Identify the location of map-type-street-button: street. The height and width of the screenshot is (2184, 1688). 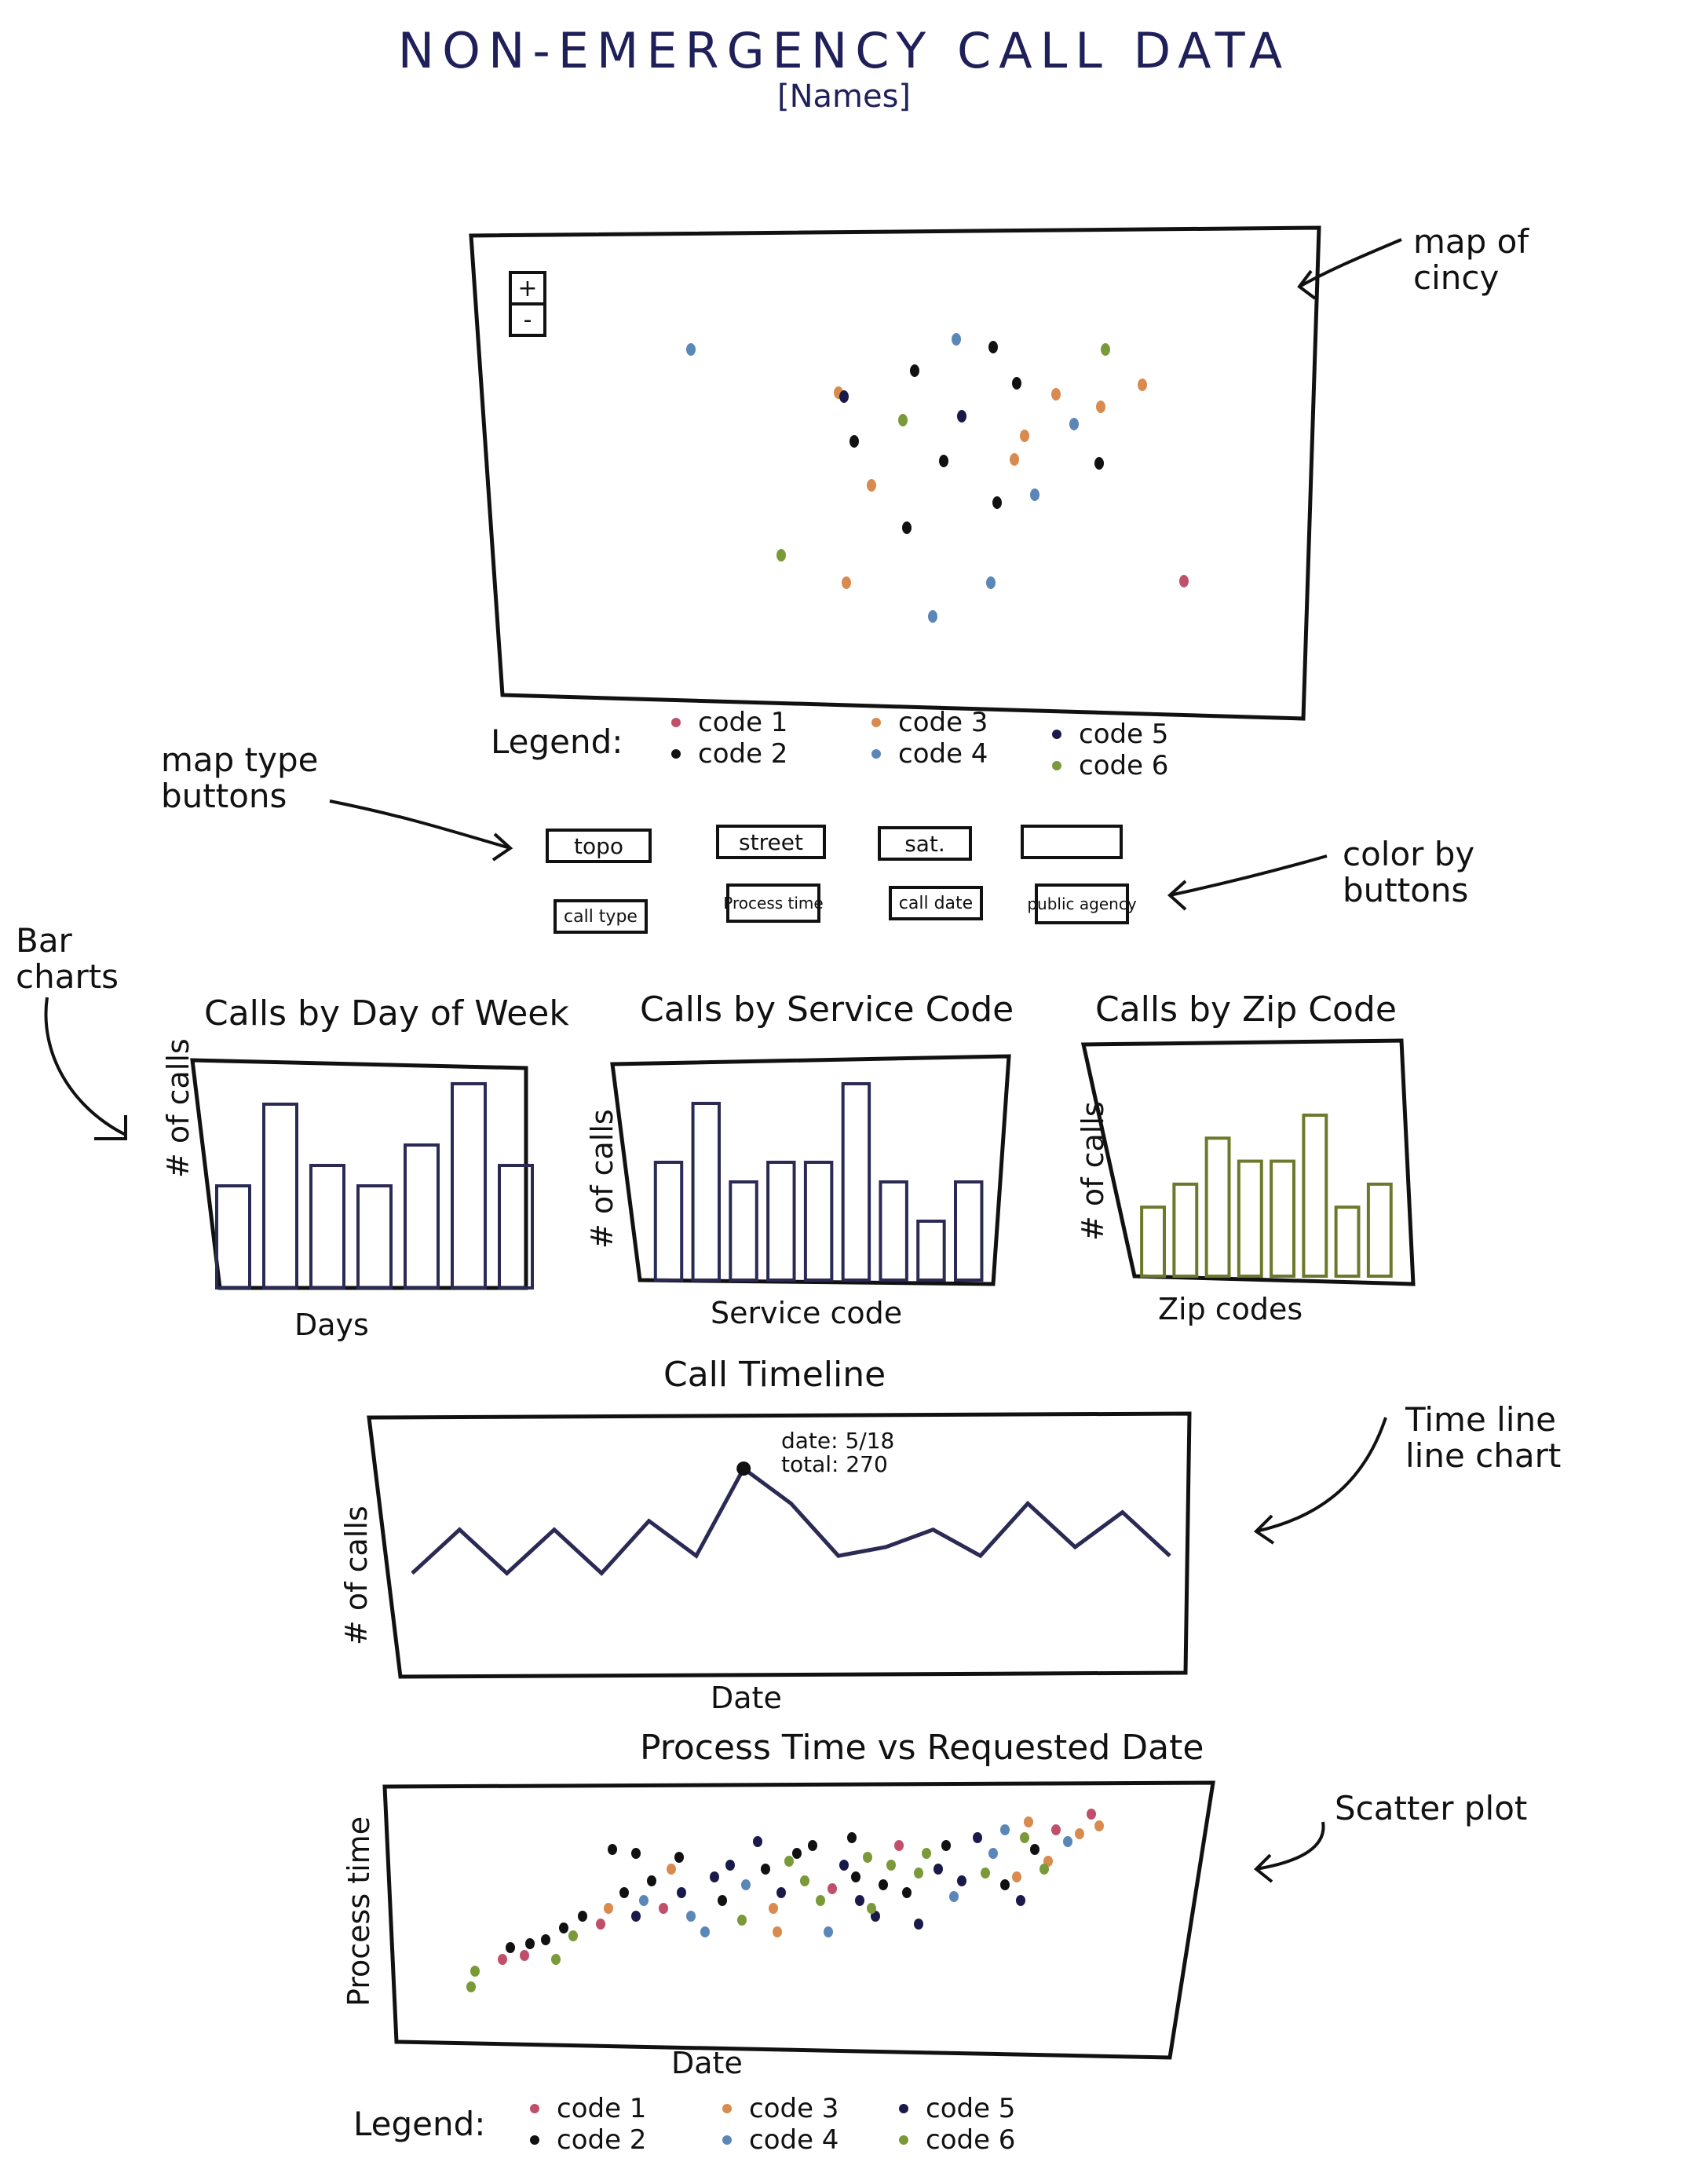
(771, 842).